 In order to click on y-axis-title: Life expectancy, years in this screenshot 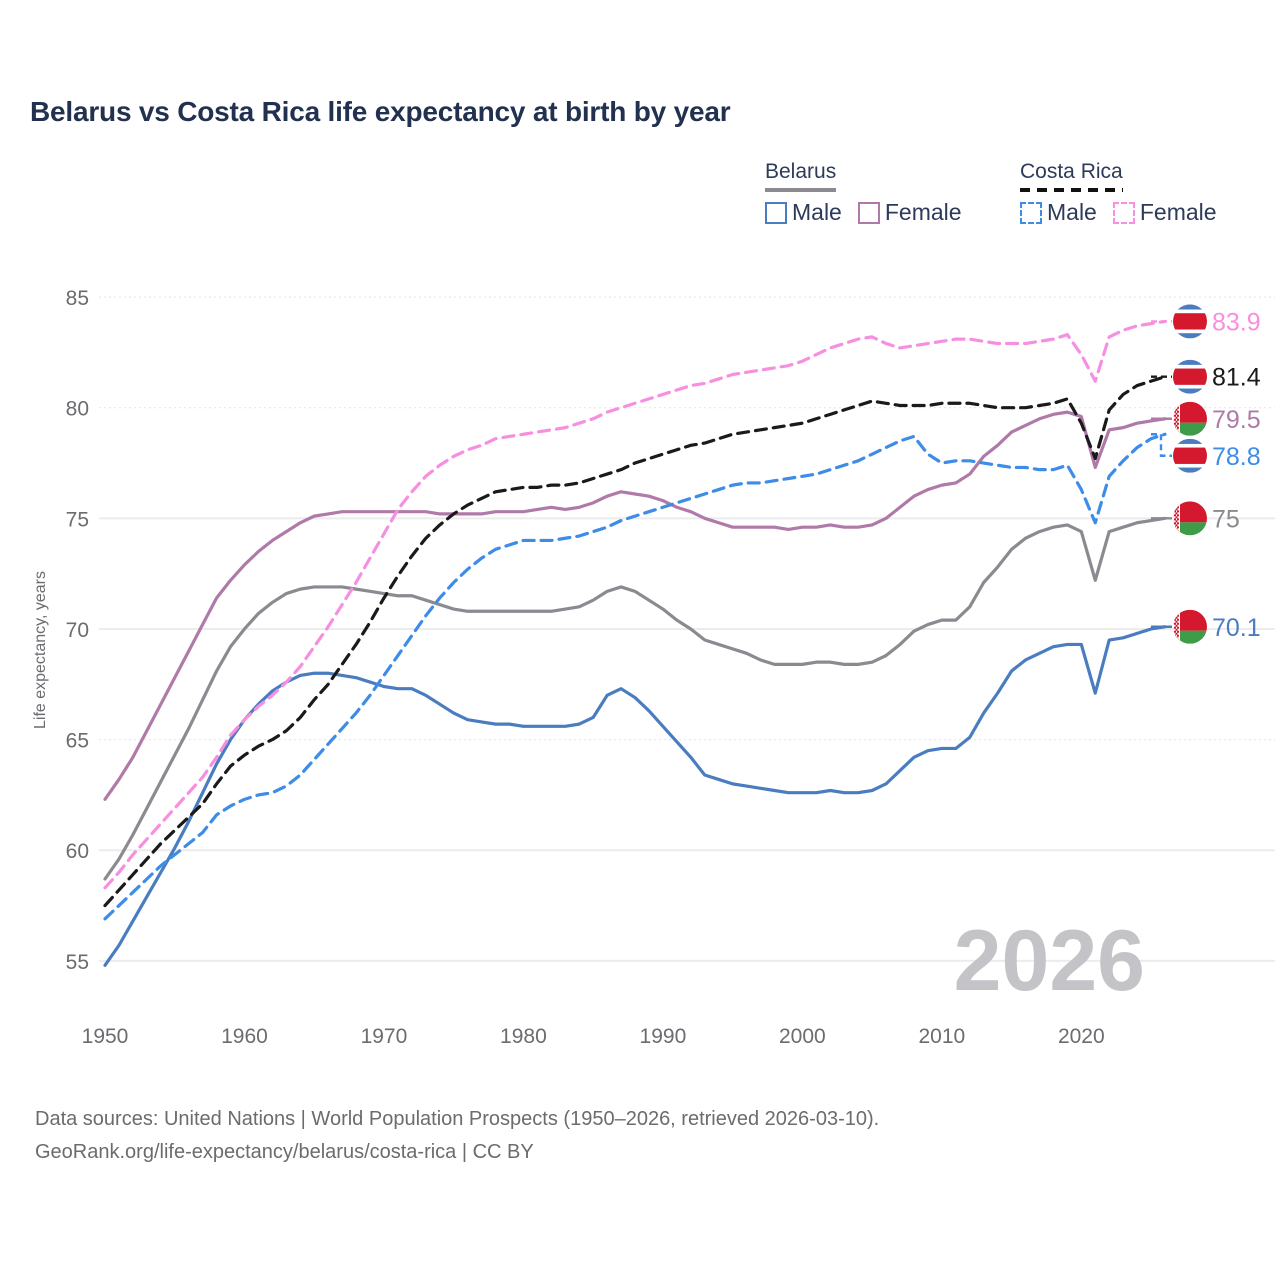, I will do `click(40, 650)`.